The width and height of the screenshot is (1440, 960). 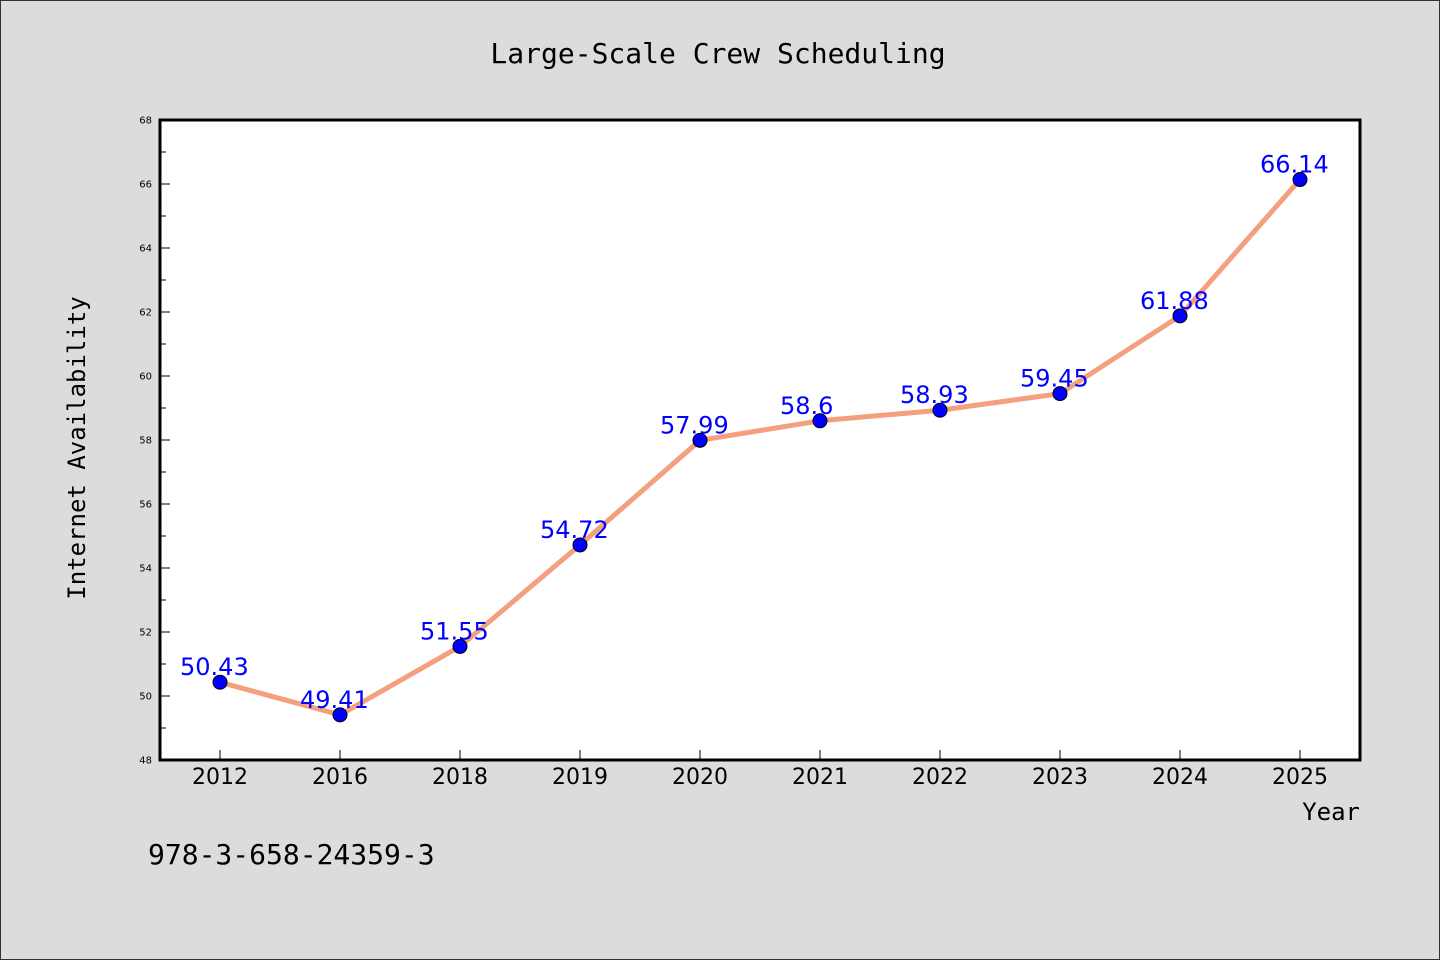 I want to click on data-label: 66.14, so click(x=1294, y=165).